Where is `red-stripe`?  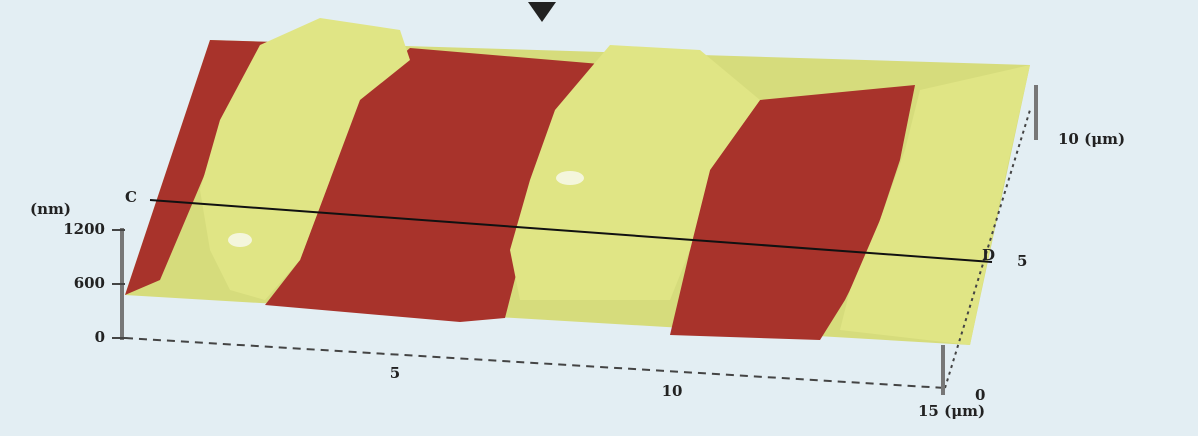 red-stripe is located at coordinates (792, 212).